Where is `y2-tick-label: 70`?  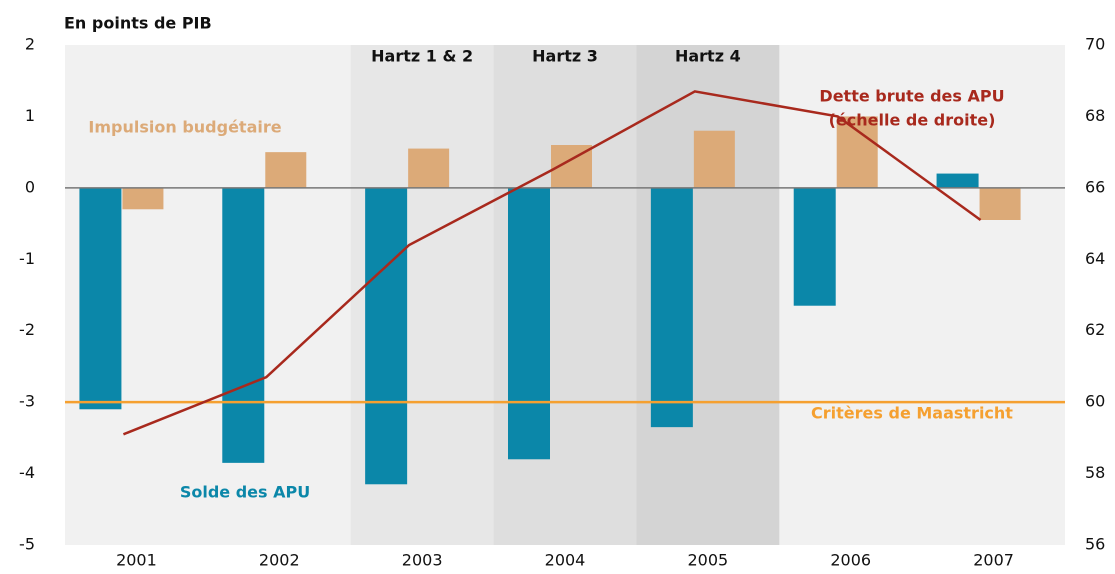
y2-tick-label: 70 is located at coordinates (1095, 44).